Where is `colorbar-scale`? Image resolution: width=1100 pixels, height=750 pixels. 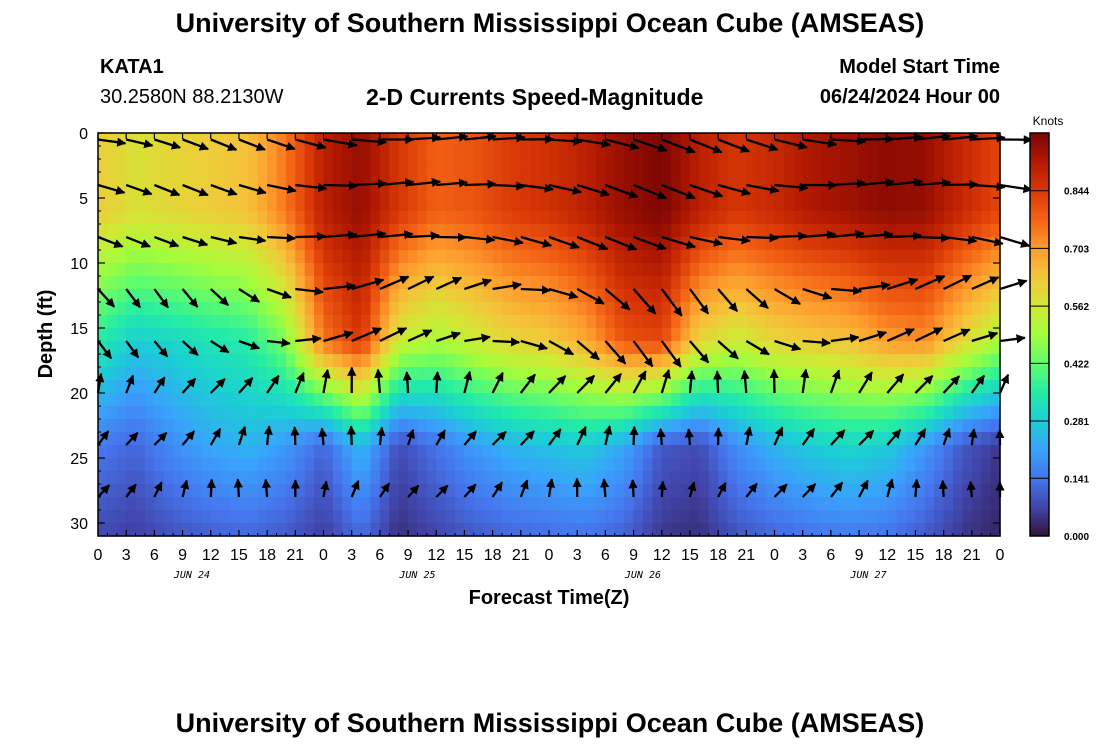 colorbar-scale is located at coordinates (1039, 334).